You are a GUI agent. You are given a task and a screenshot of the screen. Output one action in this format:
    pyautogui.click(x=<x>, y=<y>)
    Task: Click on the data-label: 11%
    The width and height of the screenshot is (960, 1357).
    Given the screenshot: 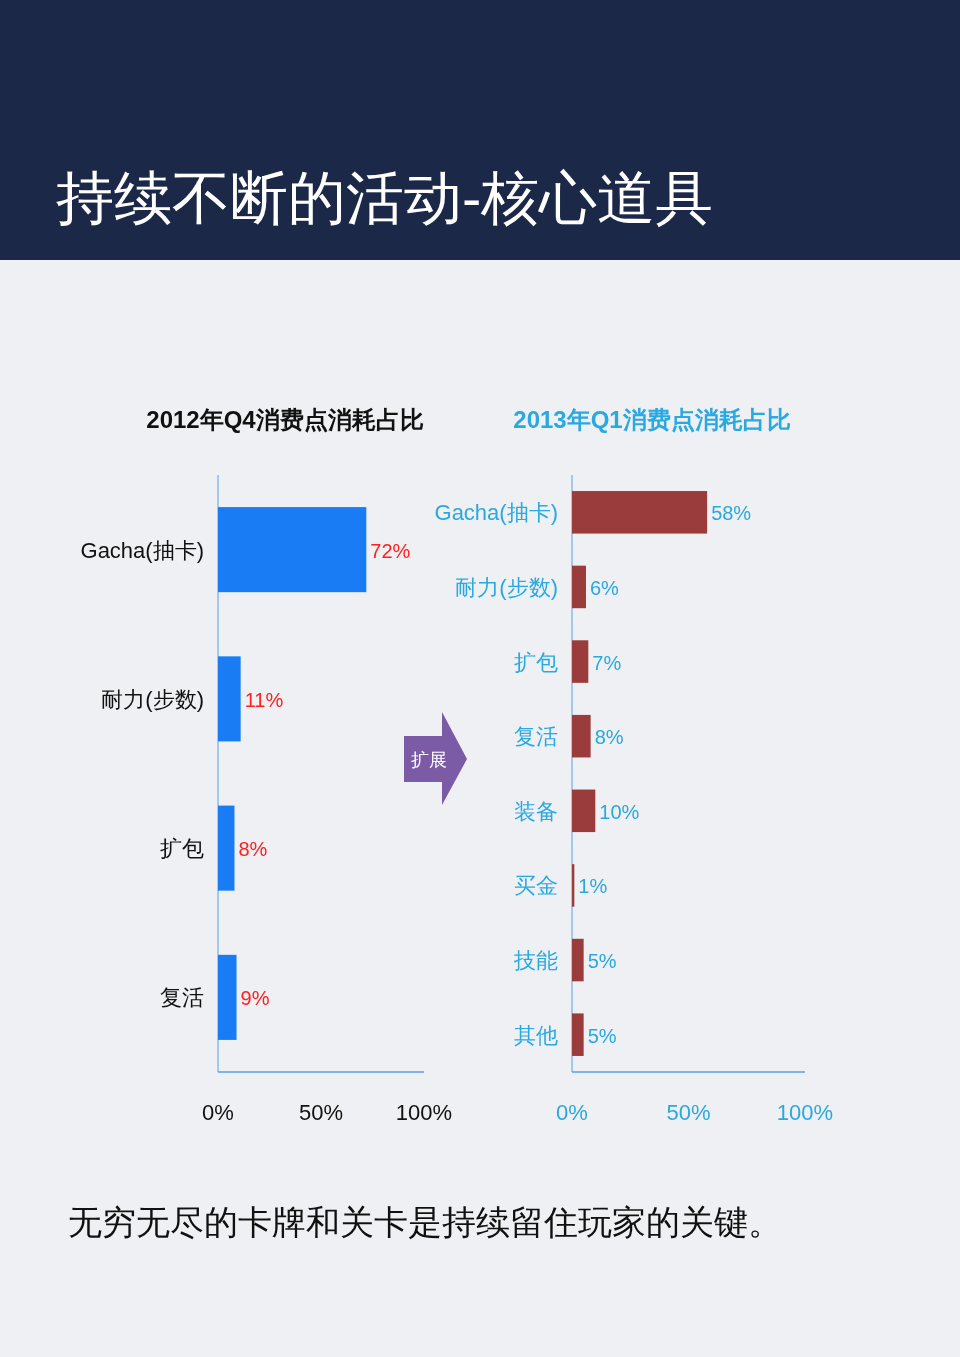 What is the action you would take?
    pyautogui.click(x=264, y=699)
    